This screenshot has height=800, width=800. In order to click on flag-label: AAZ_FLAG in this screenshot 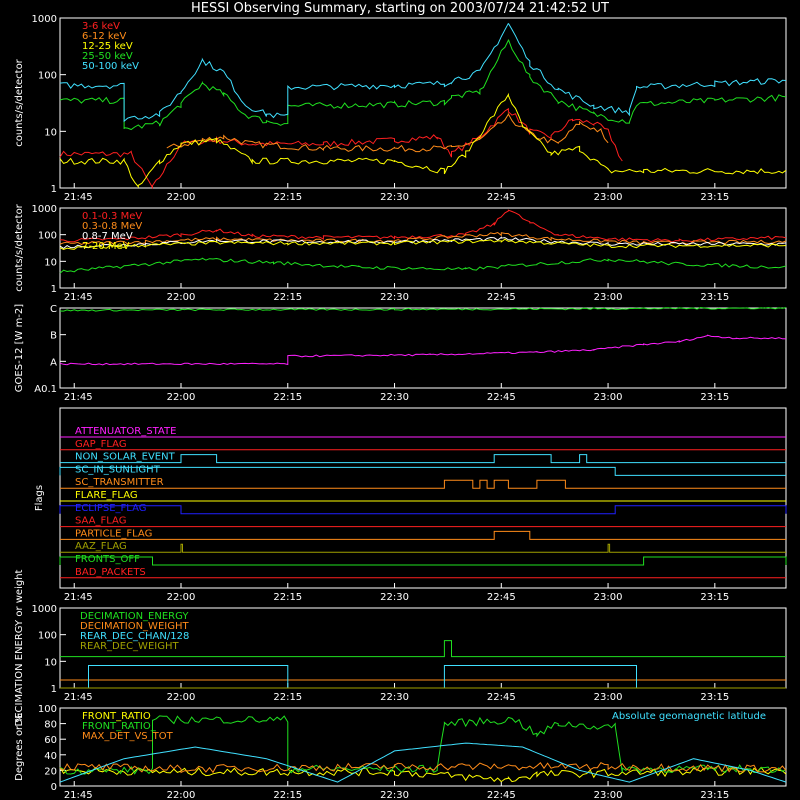, I will do `click(101, 546)`.